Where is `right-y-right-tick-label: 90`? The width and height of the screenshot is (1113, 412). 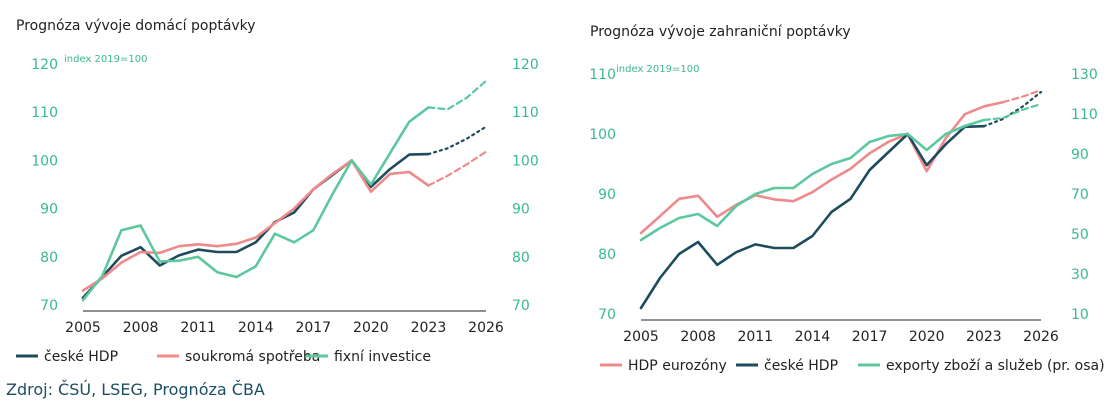 right-y-right-tick-label: 90 is located at coordinates (1080, 155).